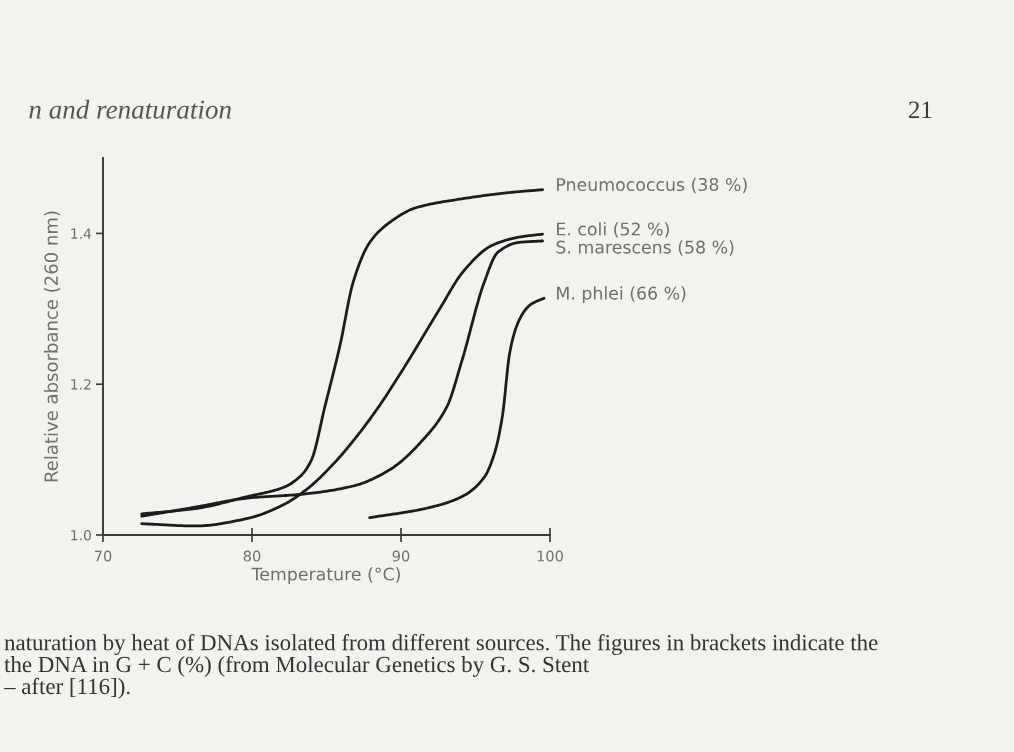  Describe the element at coordinates (103, 556) in the screenshot. I see `x-tick-label: 70` at that location.